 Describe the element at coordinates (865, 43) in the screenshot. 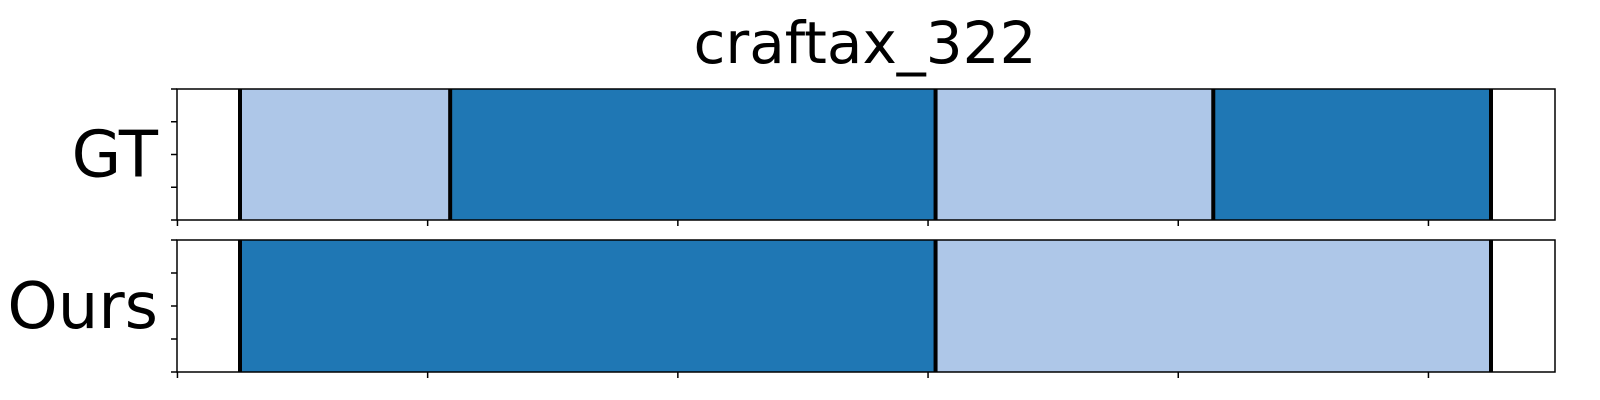

I see `chart-title: craftax_322` at that location.